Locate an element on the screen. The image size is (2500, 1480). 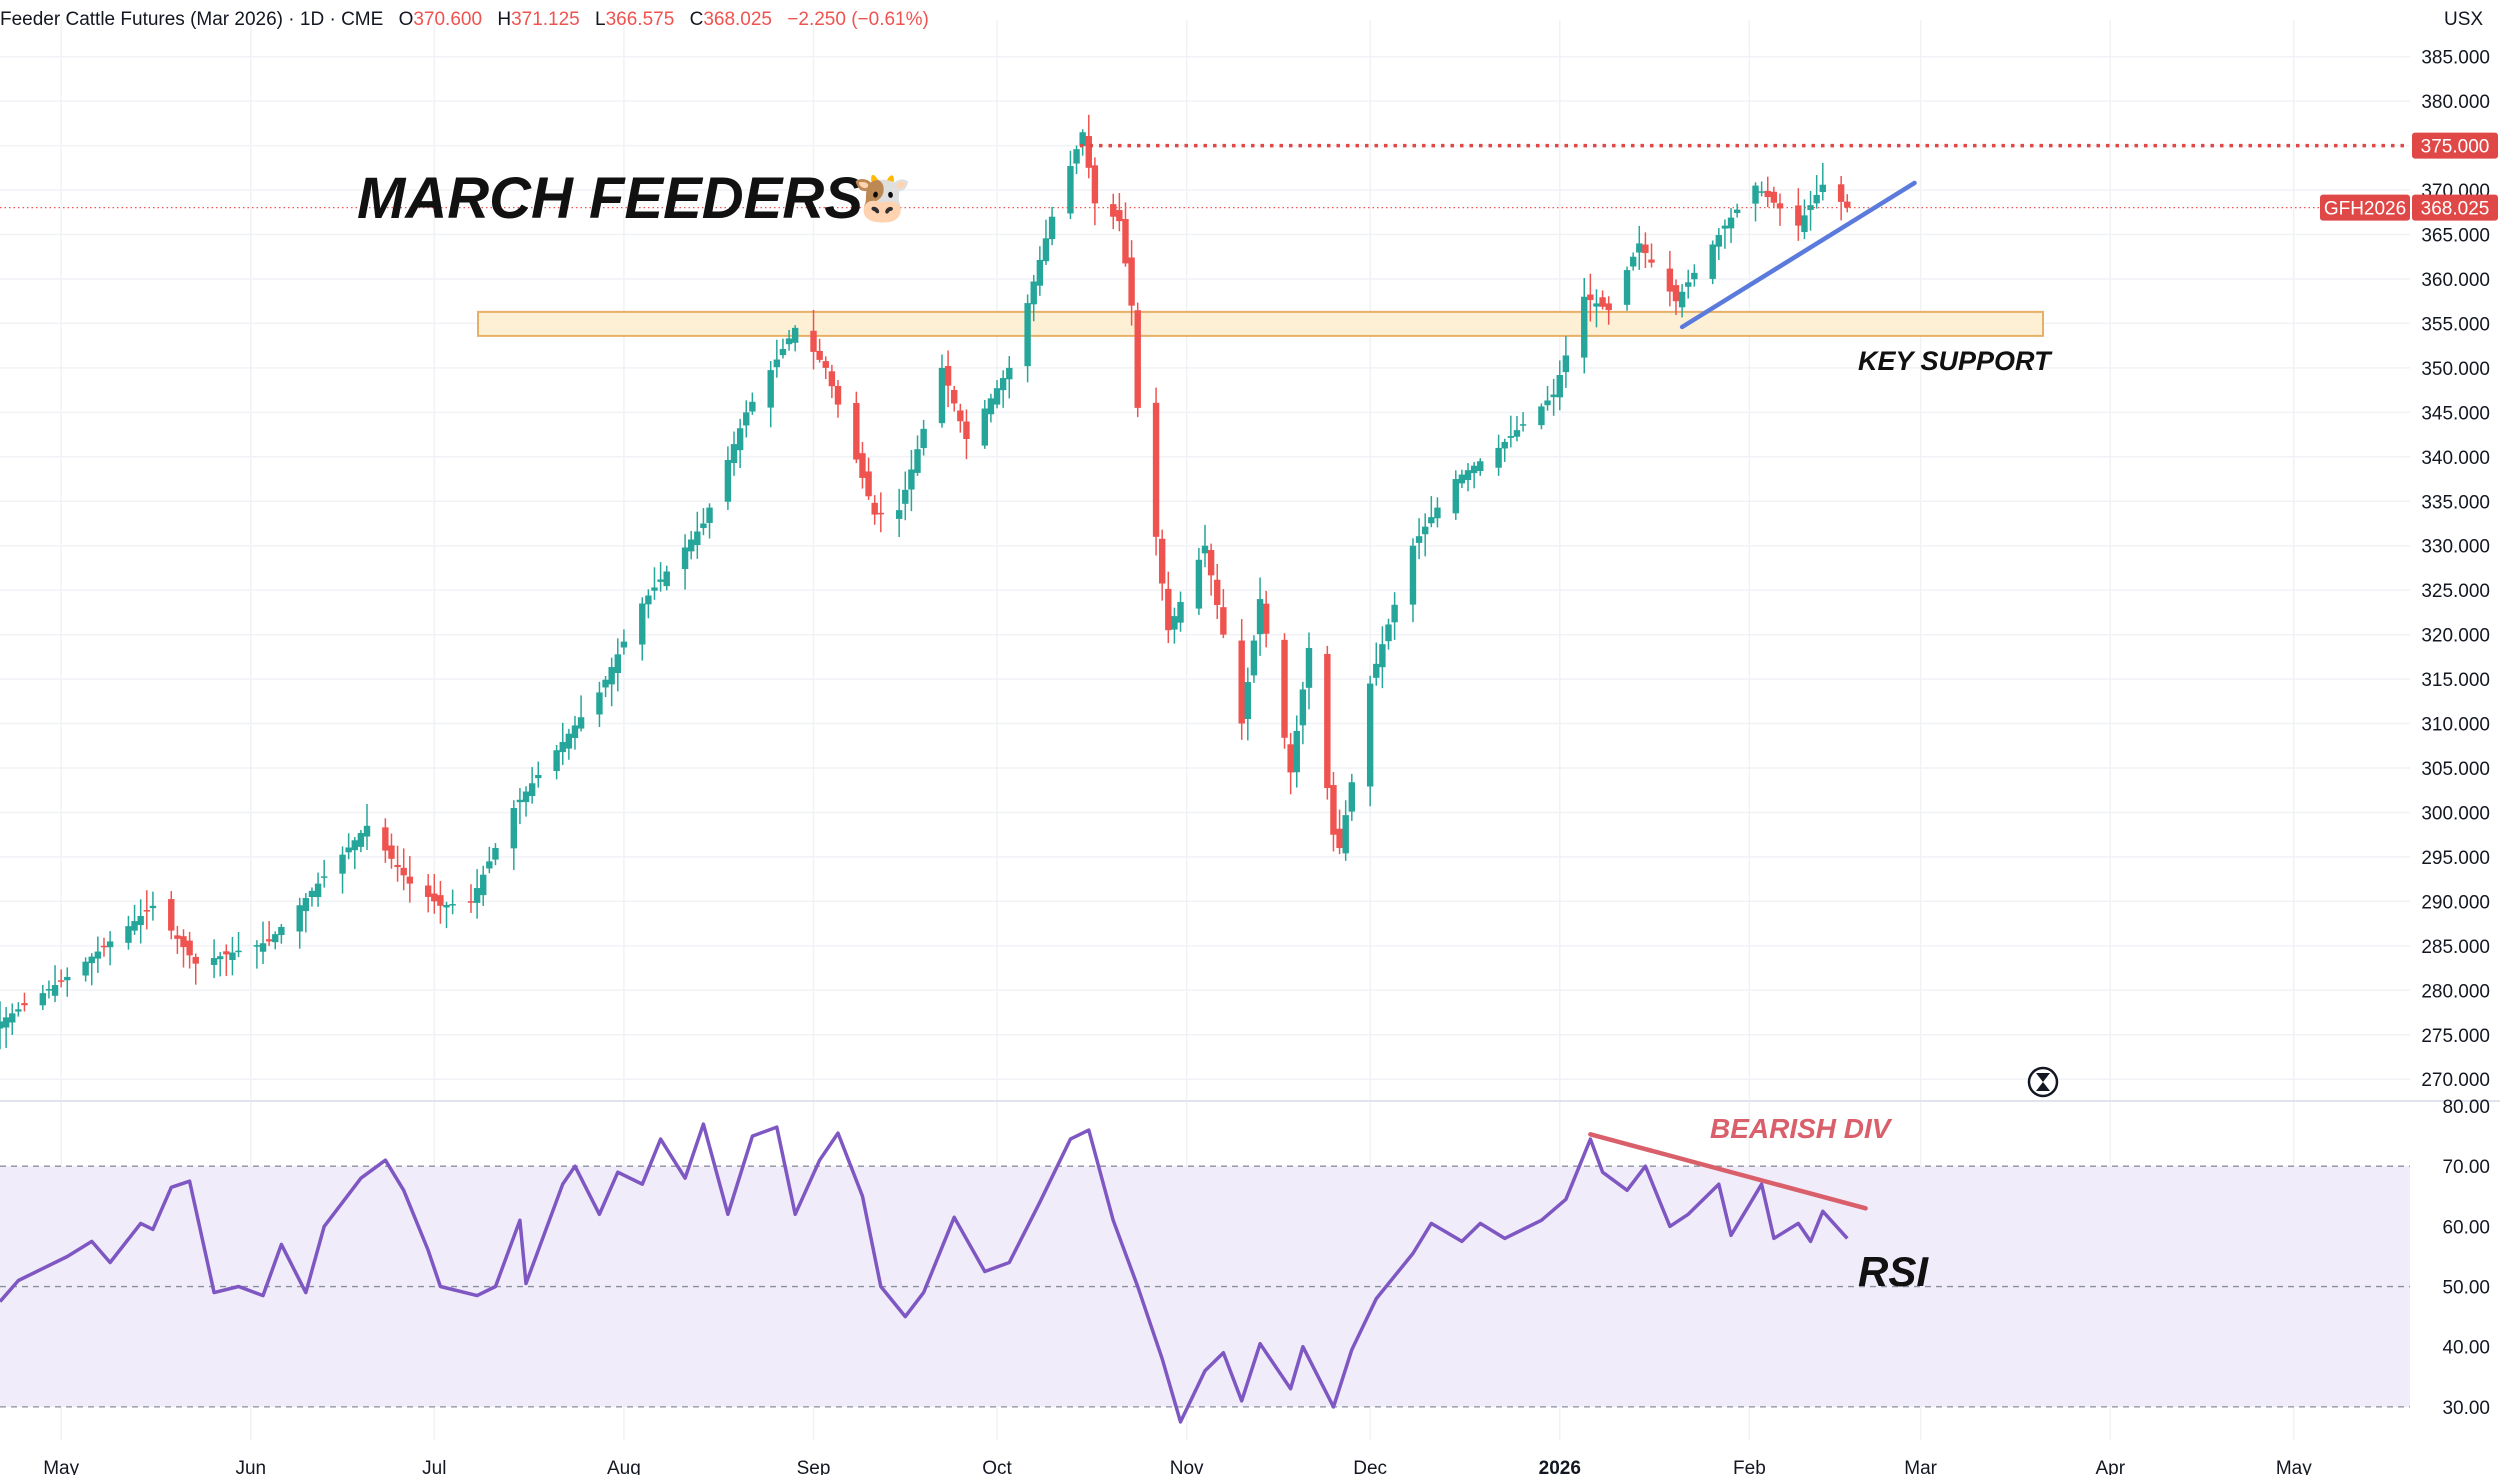
price-tick-label: 380.000 is located at coordinates (2455, 102).